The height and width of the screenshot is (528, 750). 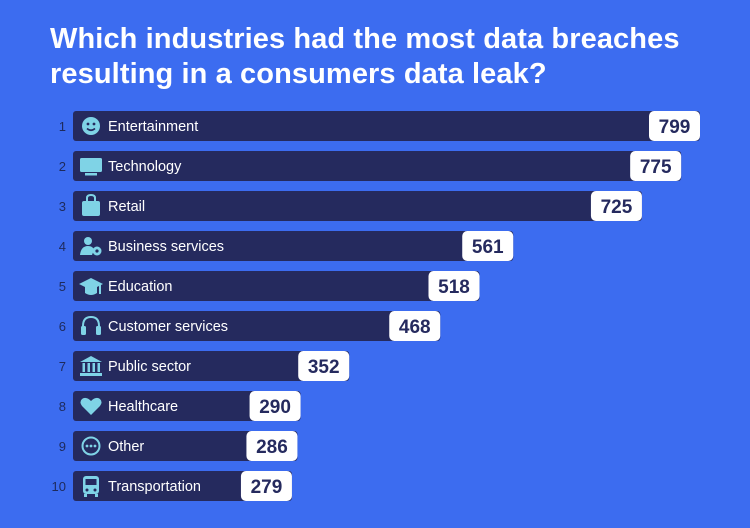 I want to click on bar-row: 2 Technology 775, so click(x=370, y=166).